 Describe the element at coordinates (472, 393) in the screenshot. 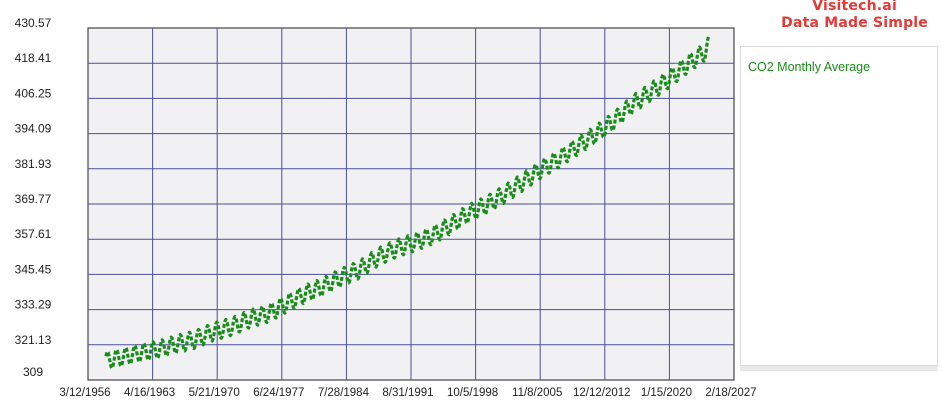

I see `x-tick-label: 10/5/1998` at that location.